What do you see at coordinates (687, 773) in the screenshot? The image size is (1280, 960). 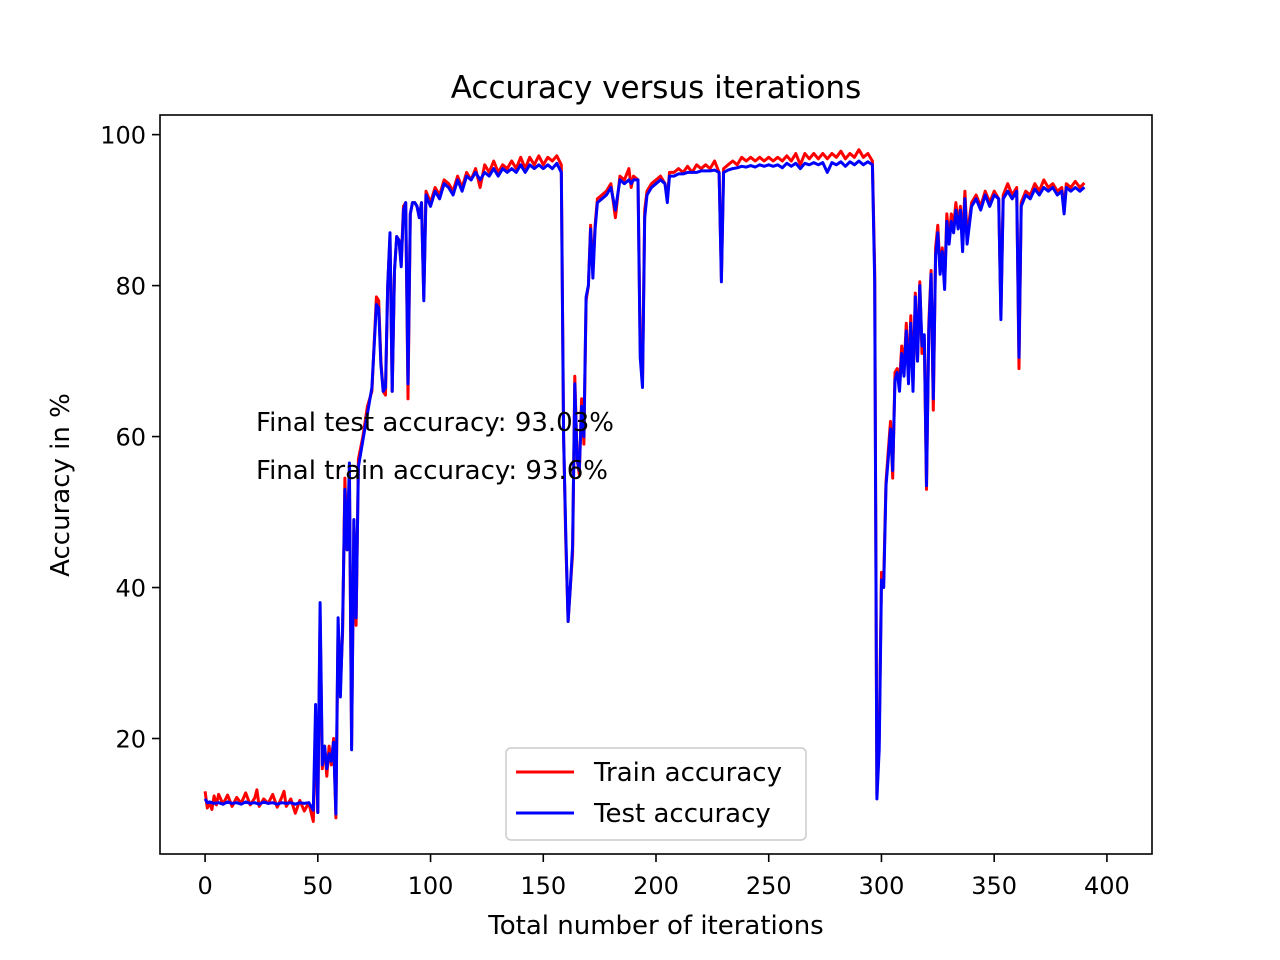 I see `legend-label-train: Train accuracy` at bounding box center [687, 773].